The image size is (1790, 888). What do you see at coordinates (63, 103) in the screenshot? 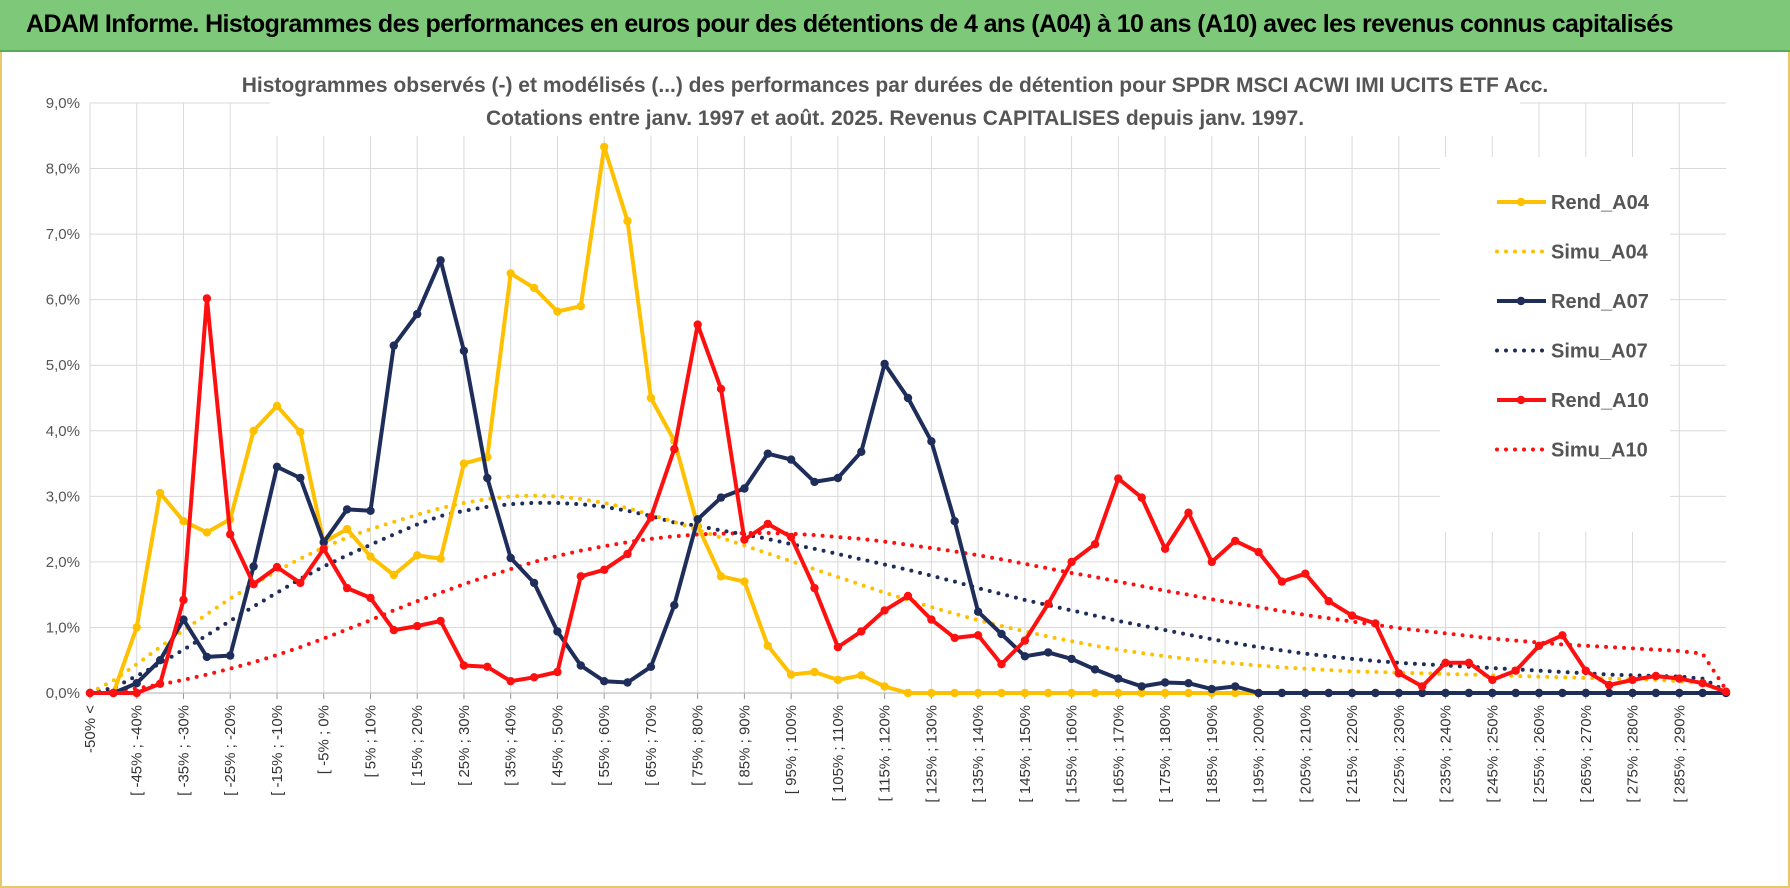
I see `y-tick-label: 9,0%` at bounding box center [63, 103].